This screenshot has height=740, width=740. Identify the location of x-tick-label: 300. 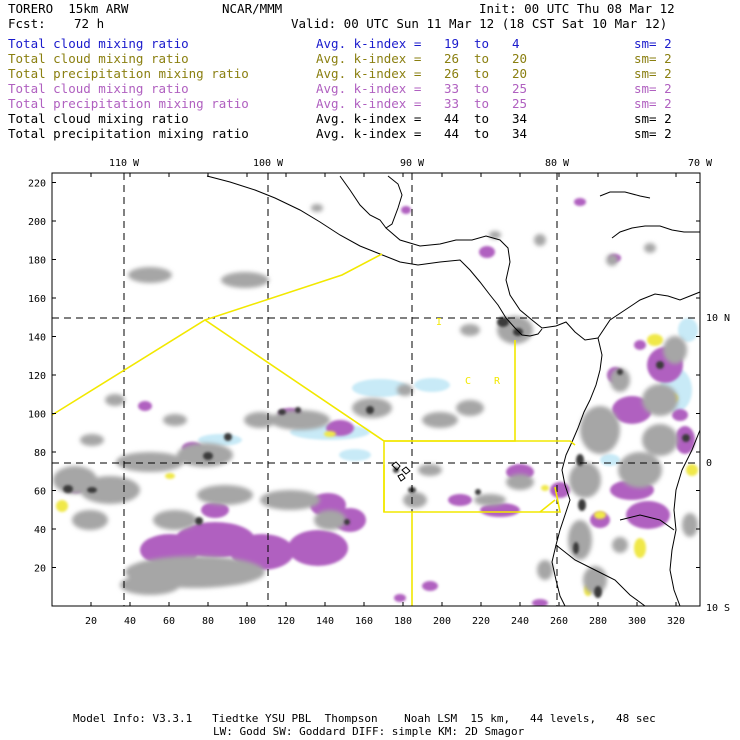
(637, 621).